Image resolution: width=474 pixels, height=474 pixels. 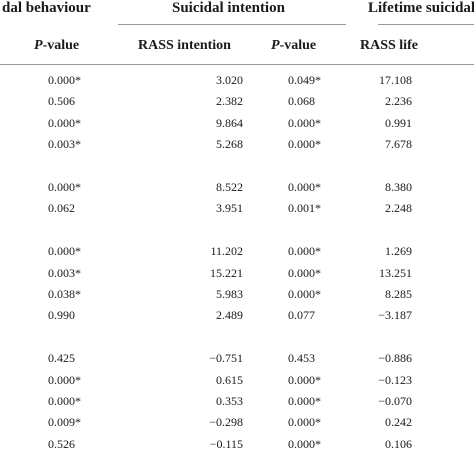 What do you see at coordinates (184, 45) in the screenshot?
I see `column-header: RASS intention` at bounding box center [184, 45].